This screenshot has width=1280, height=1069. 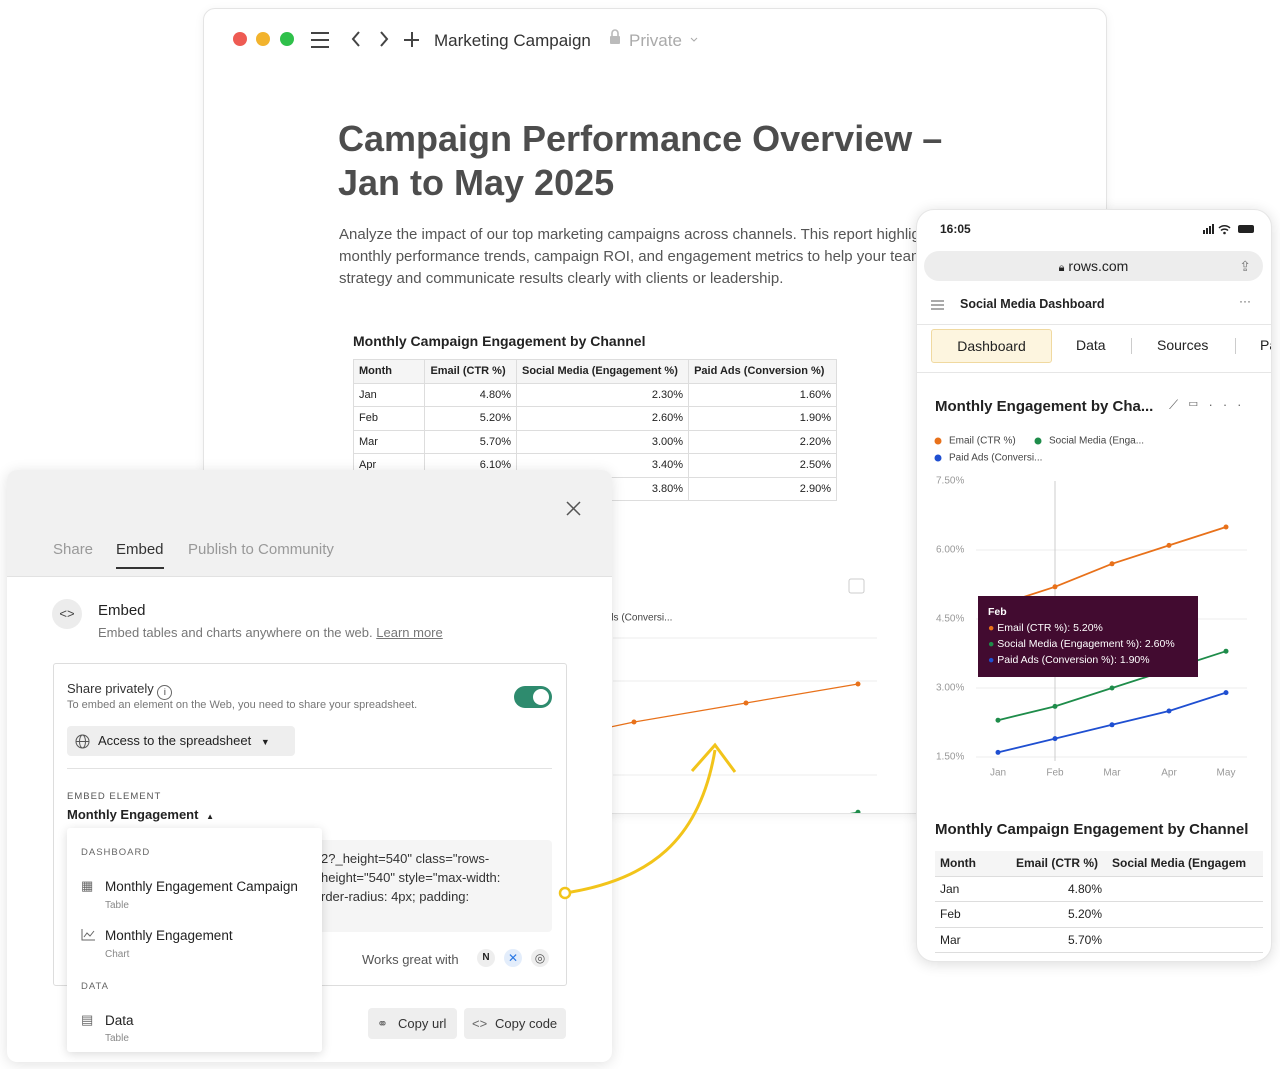 I want to click on embed-element-label: EMBED ELEMENT, so click(x=114, y=796).